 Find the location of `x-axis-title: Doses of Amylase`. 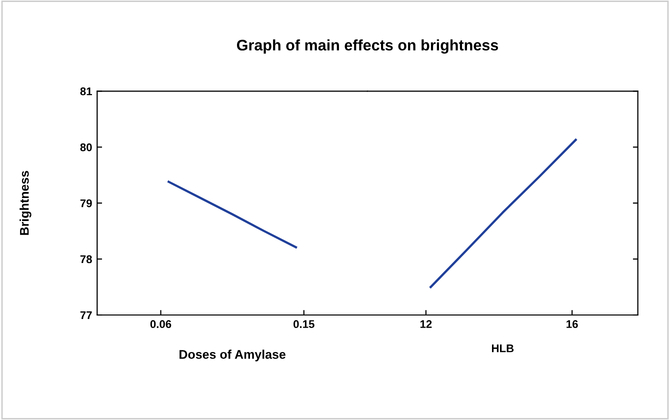

x-axis-title: Doses of Amylase is located at coordinates (233, 356).